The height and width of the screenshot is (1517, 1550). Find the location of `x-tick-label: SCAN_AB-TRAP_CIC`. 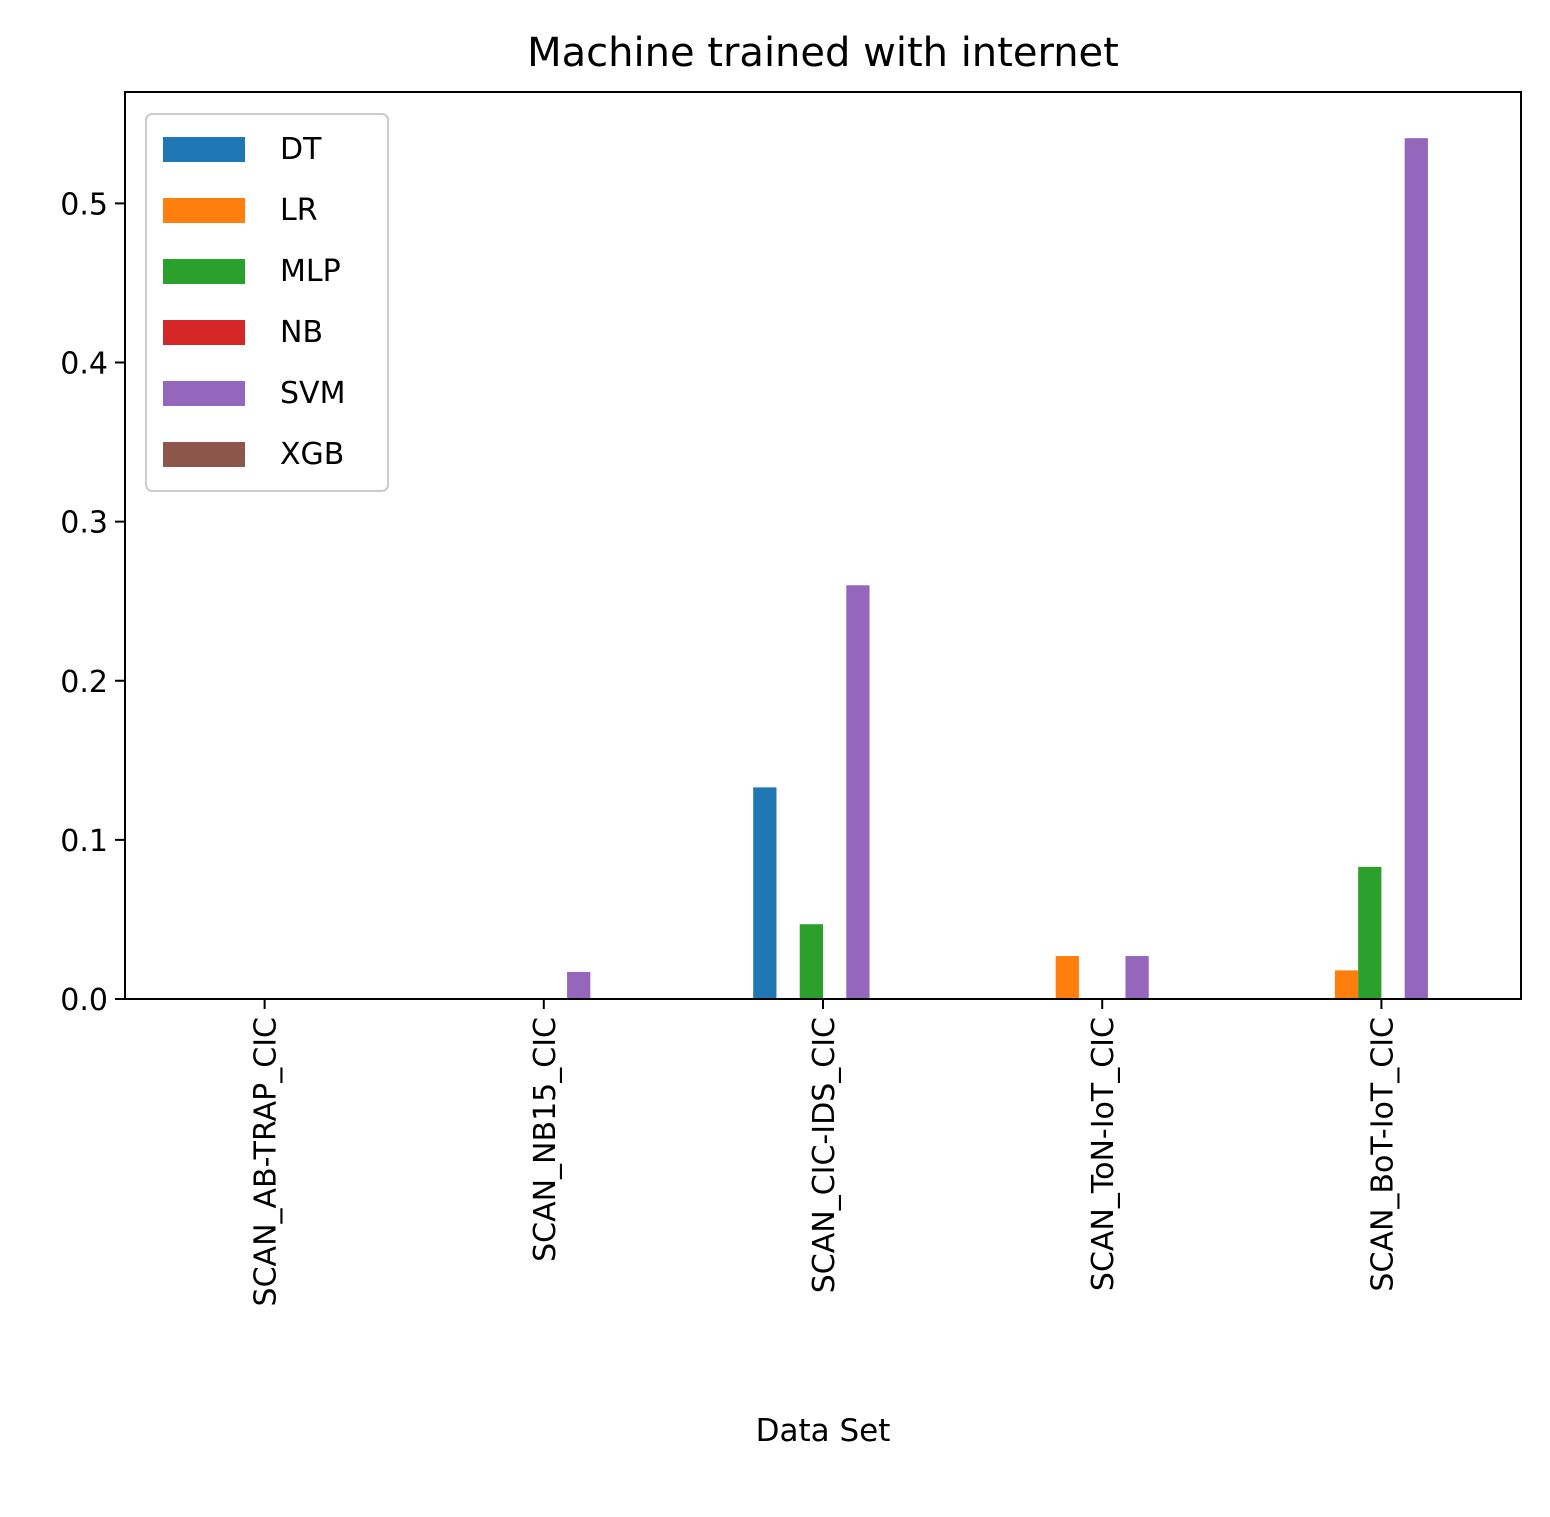

x-tick-label: SCAN_AB-TRAP_CIC is located at coordinates (266, 1161).